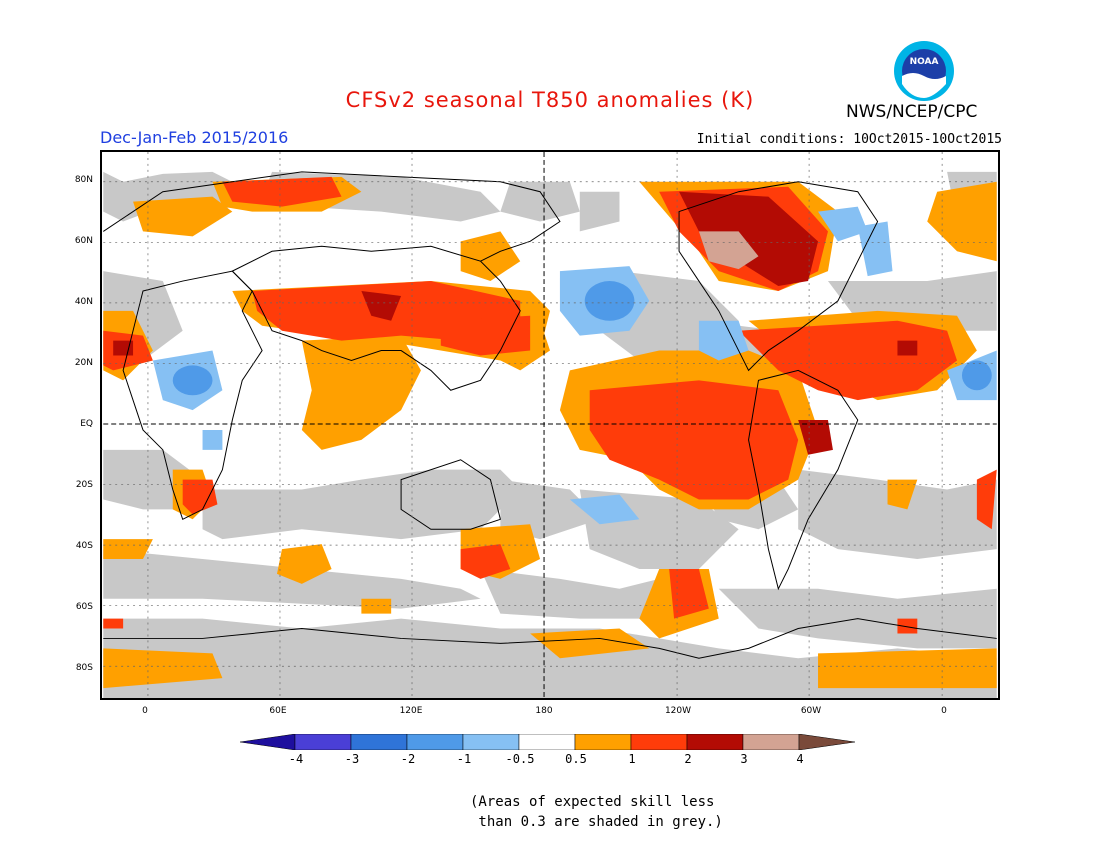  I want to click on org-label: NWS/NCEP/CPC, so click(912, 112).